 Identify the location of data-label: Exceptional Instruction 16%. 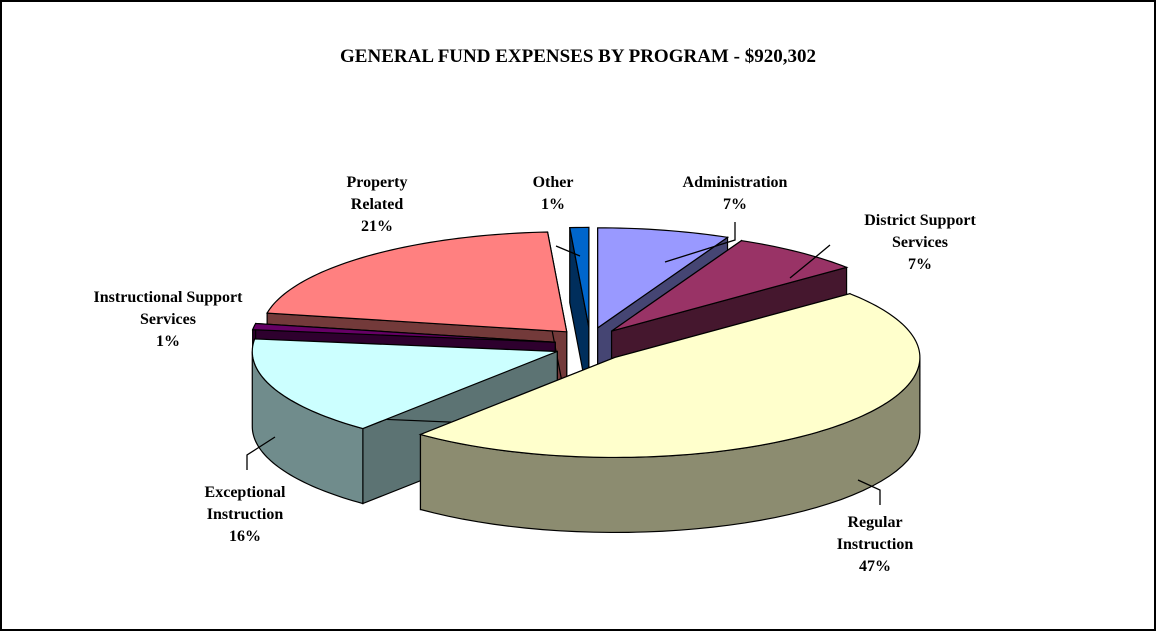
(245, 515).